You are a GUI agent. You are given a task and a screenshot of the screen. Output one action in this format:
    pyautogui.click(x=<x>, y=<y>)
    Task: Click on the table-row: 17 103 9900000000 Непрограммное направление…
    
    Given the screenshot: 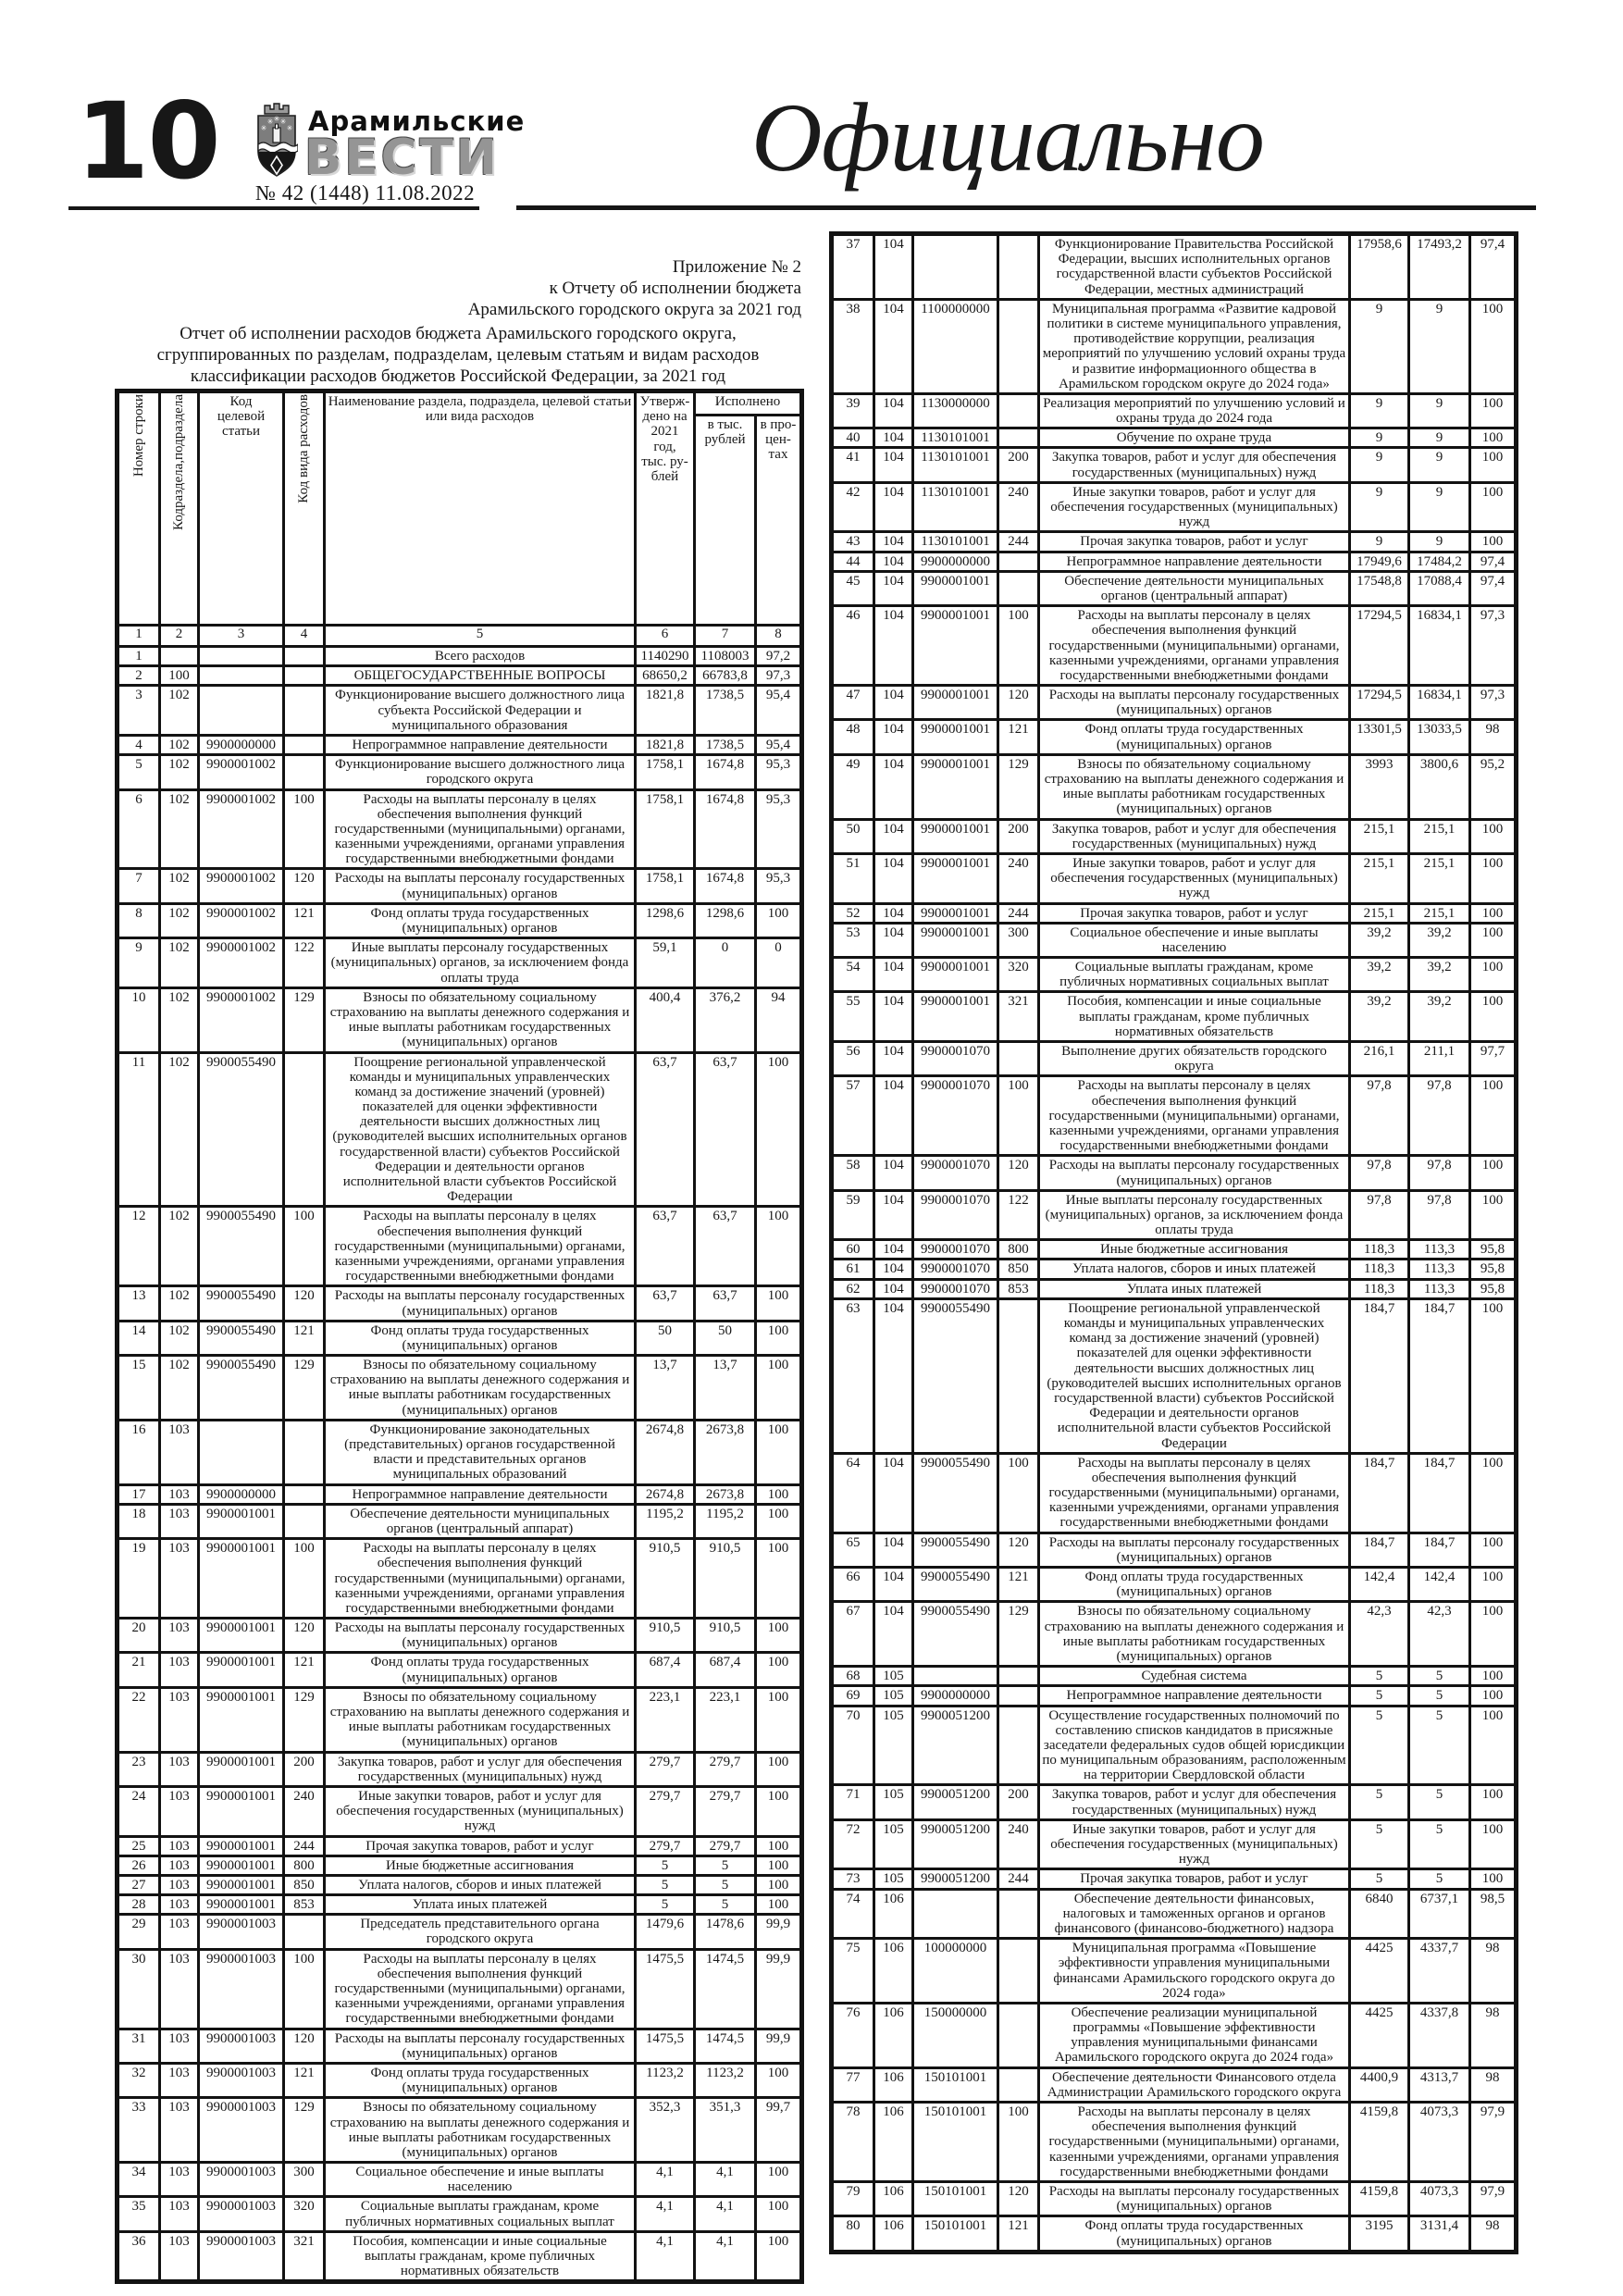 What is the action you would take?
    pyautogui.click(x=459, y=1495)
    